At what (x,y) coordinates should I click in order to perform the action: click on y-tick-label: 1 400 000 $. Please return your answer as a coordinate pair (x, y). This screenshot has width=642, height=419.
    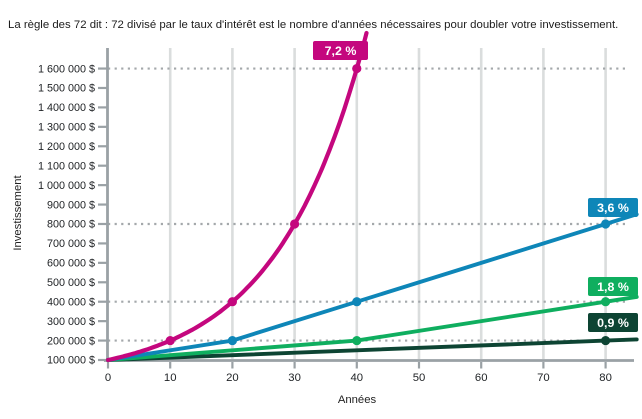
    Looking at the image, I should click on (66, 108).